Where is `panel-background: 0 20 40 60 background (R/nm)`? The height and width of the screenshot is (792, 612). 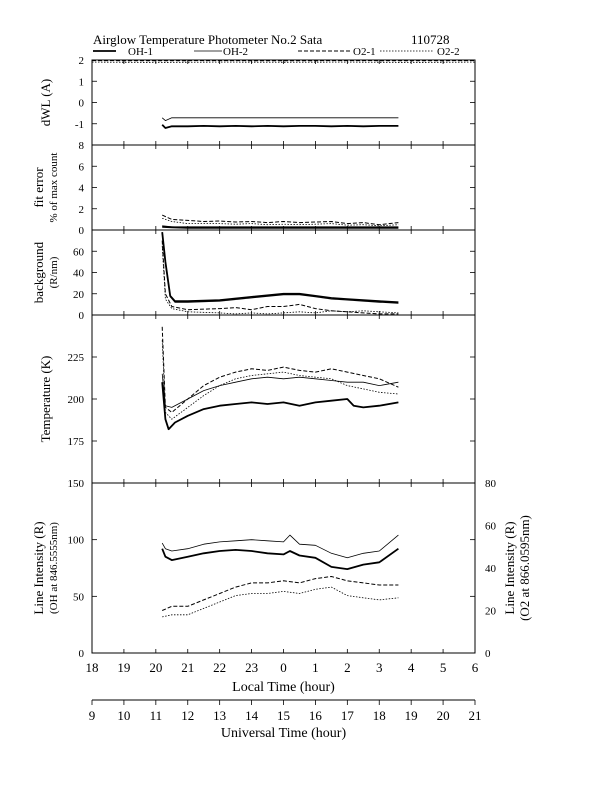 panel-background: 0 20 40 60 background (R/nm) is located at coordinates (253, 275).